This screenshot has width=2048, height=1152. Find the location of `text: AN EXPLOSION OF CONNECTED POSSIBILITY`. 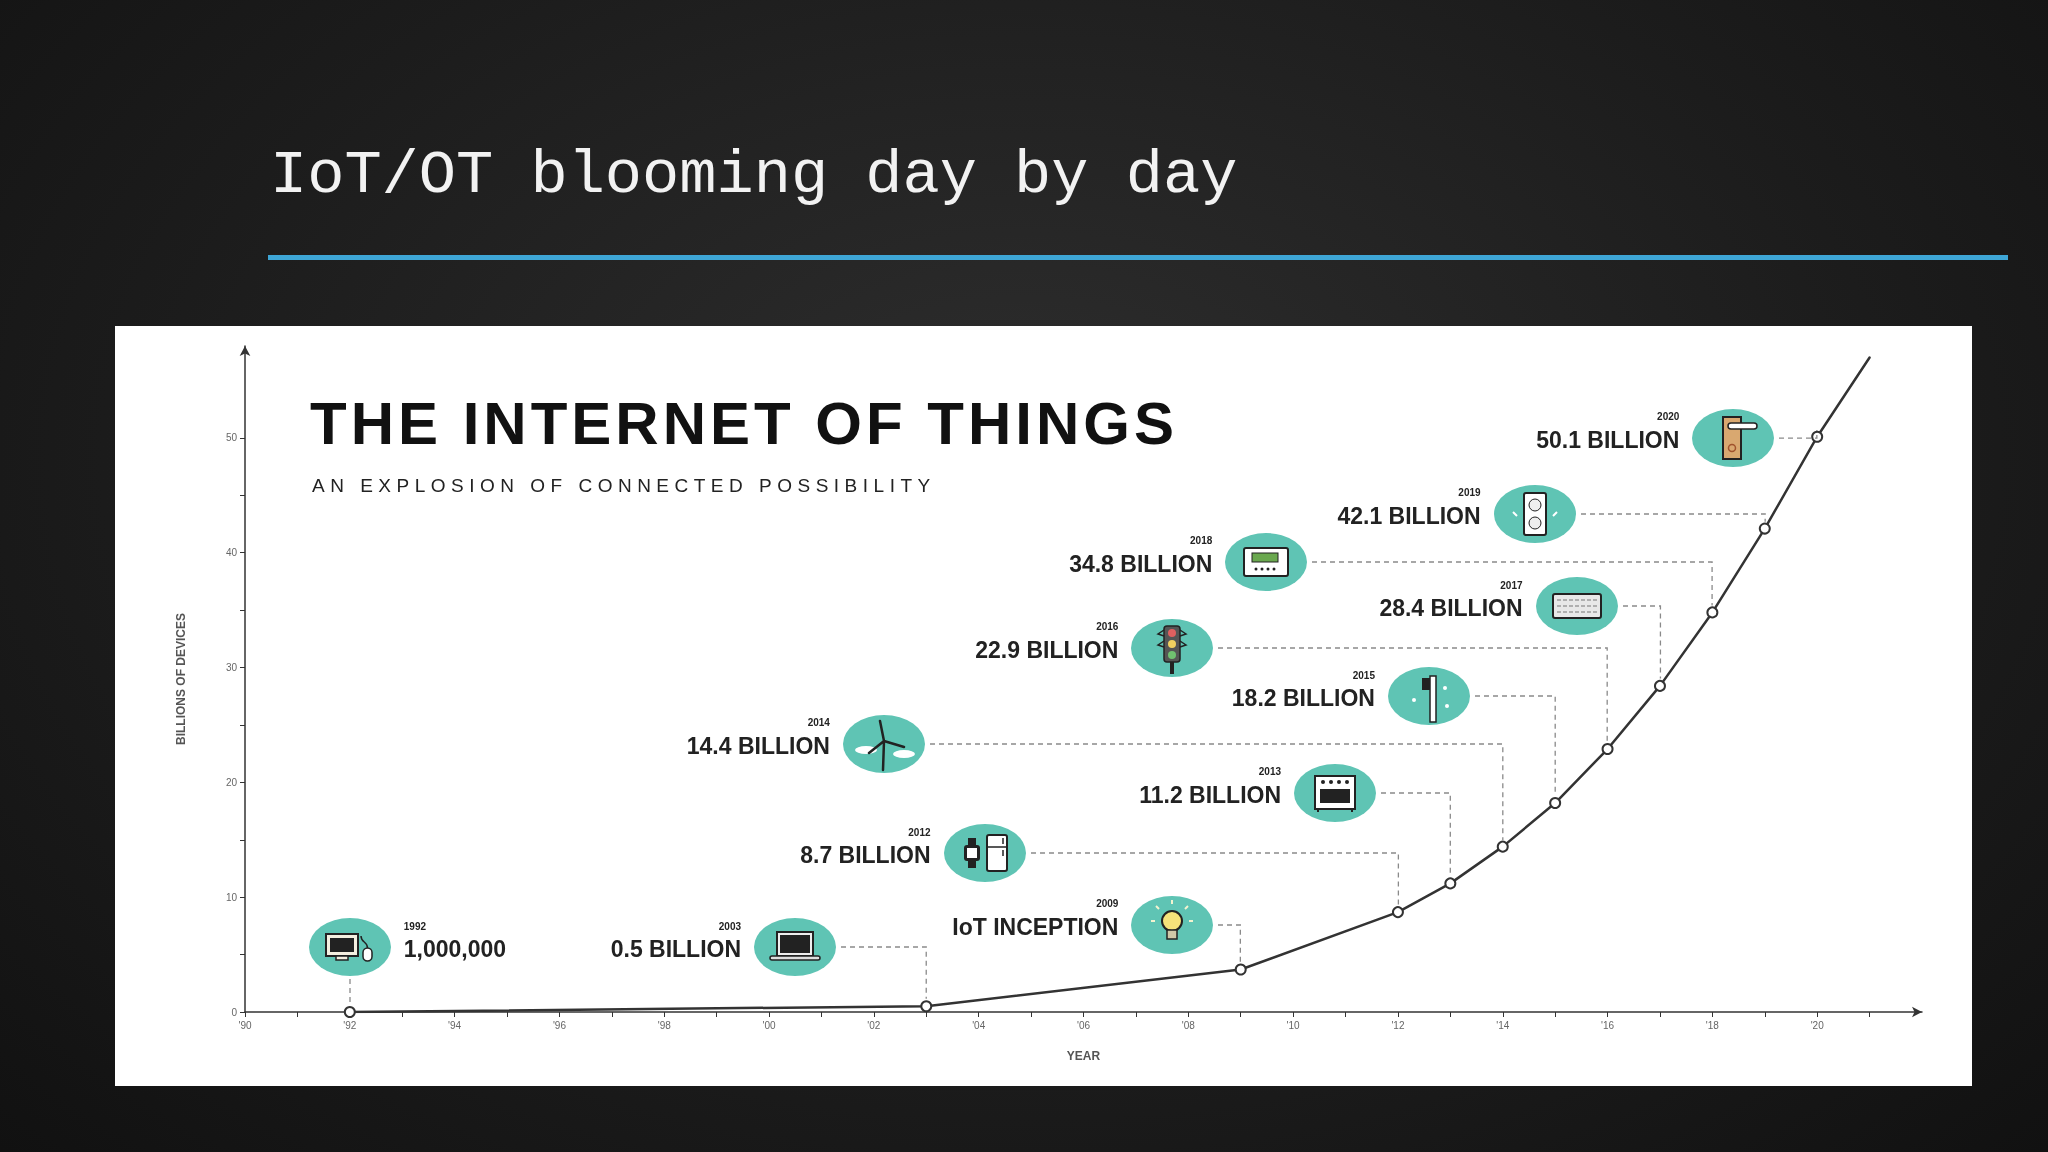

text: AN EXPLOSION OF CONNECTED POSSIBILITY is located at coordinates (624, 485).